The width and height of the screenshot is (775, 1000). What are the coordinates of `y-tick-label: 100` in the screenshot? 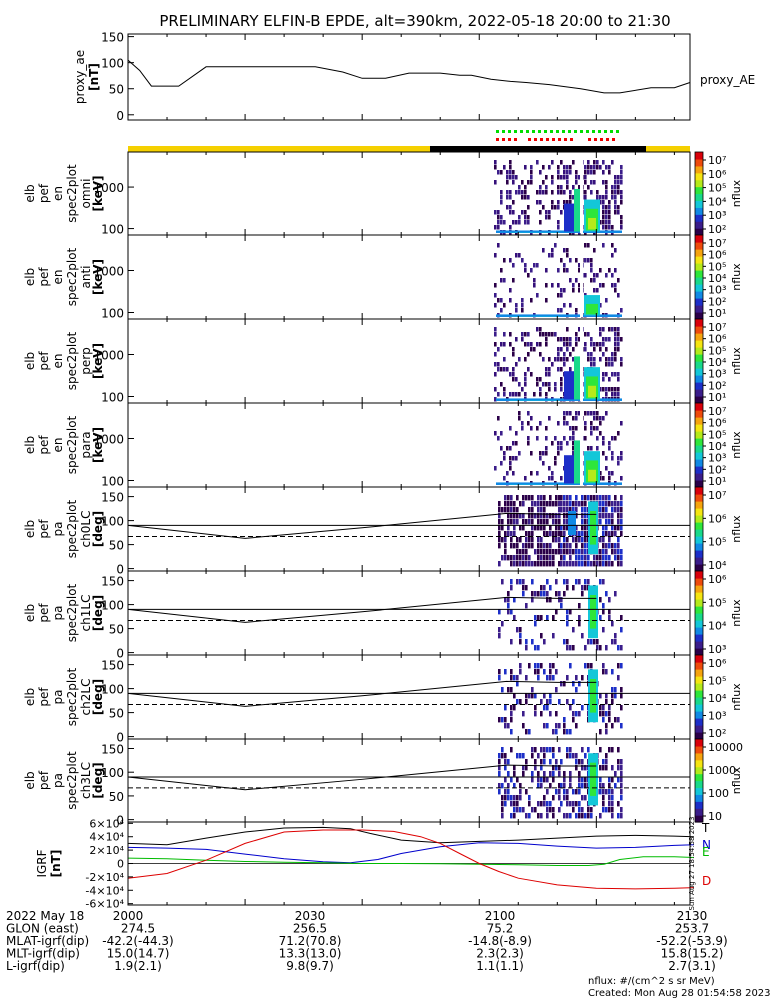 It's located at (112, 773).